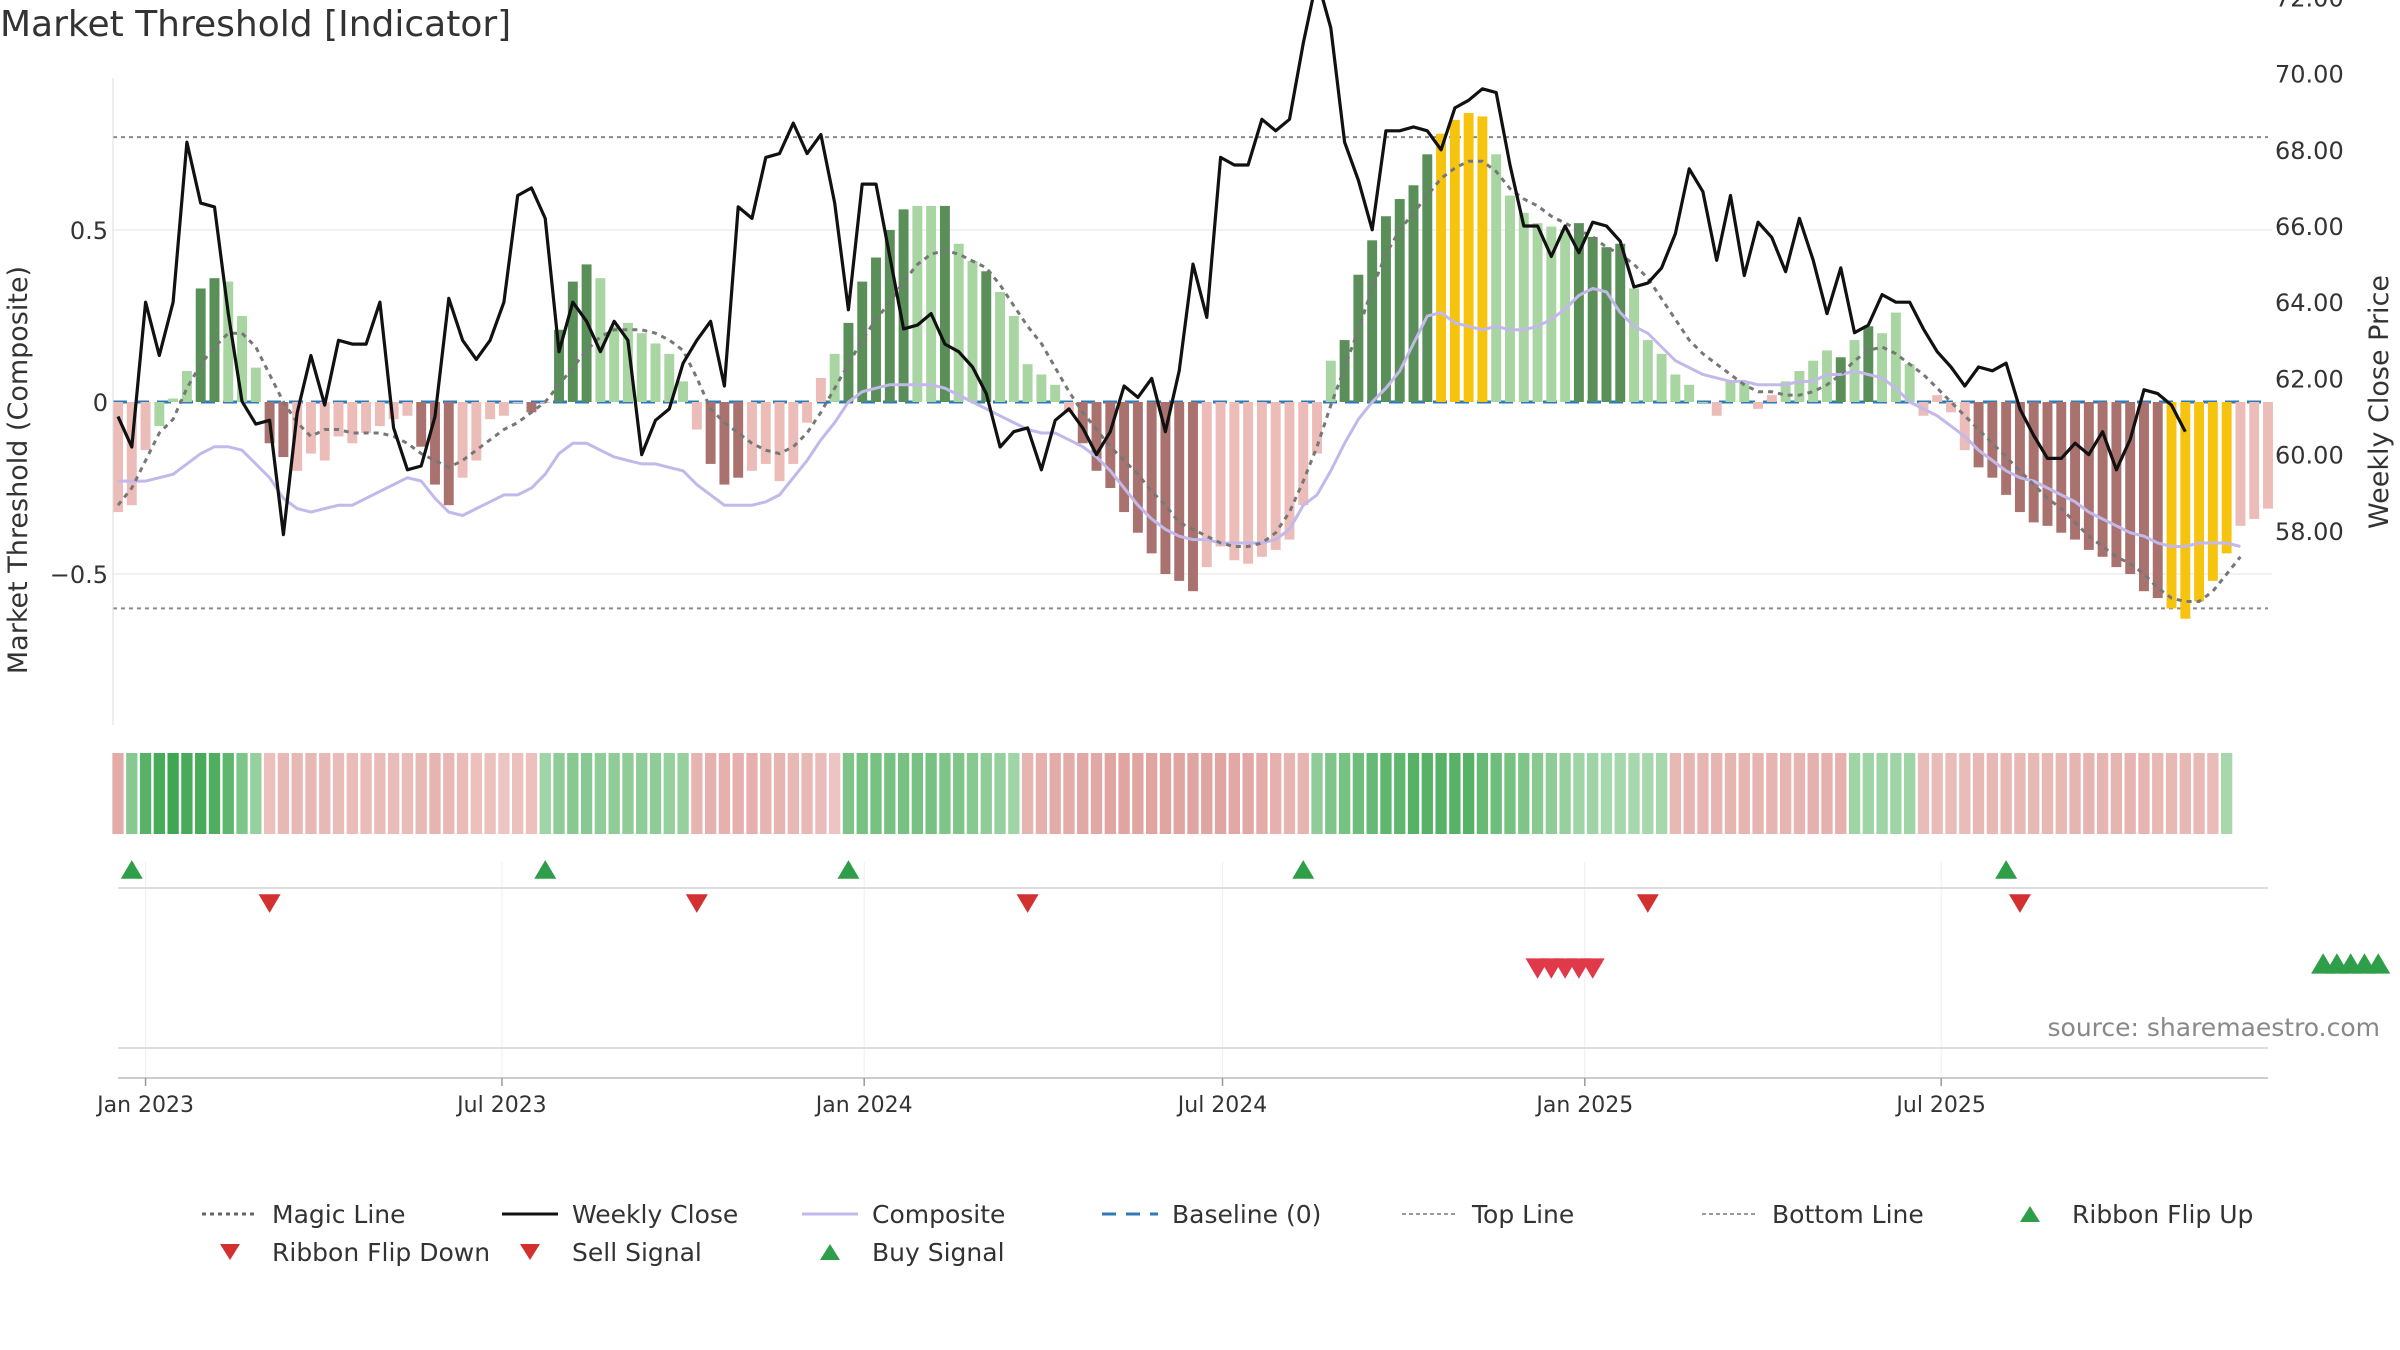 Image resolution: width=2400 pixels, height=1350 pixels. What do you see at coordinates (939, 1214) in the screenshot?
I see `legend-label: Composite` at bounding box center [939, 1214].